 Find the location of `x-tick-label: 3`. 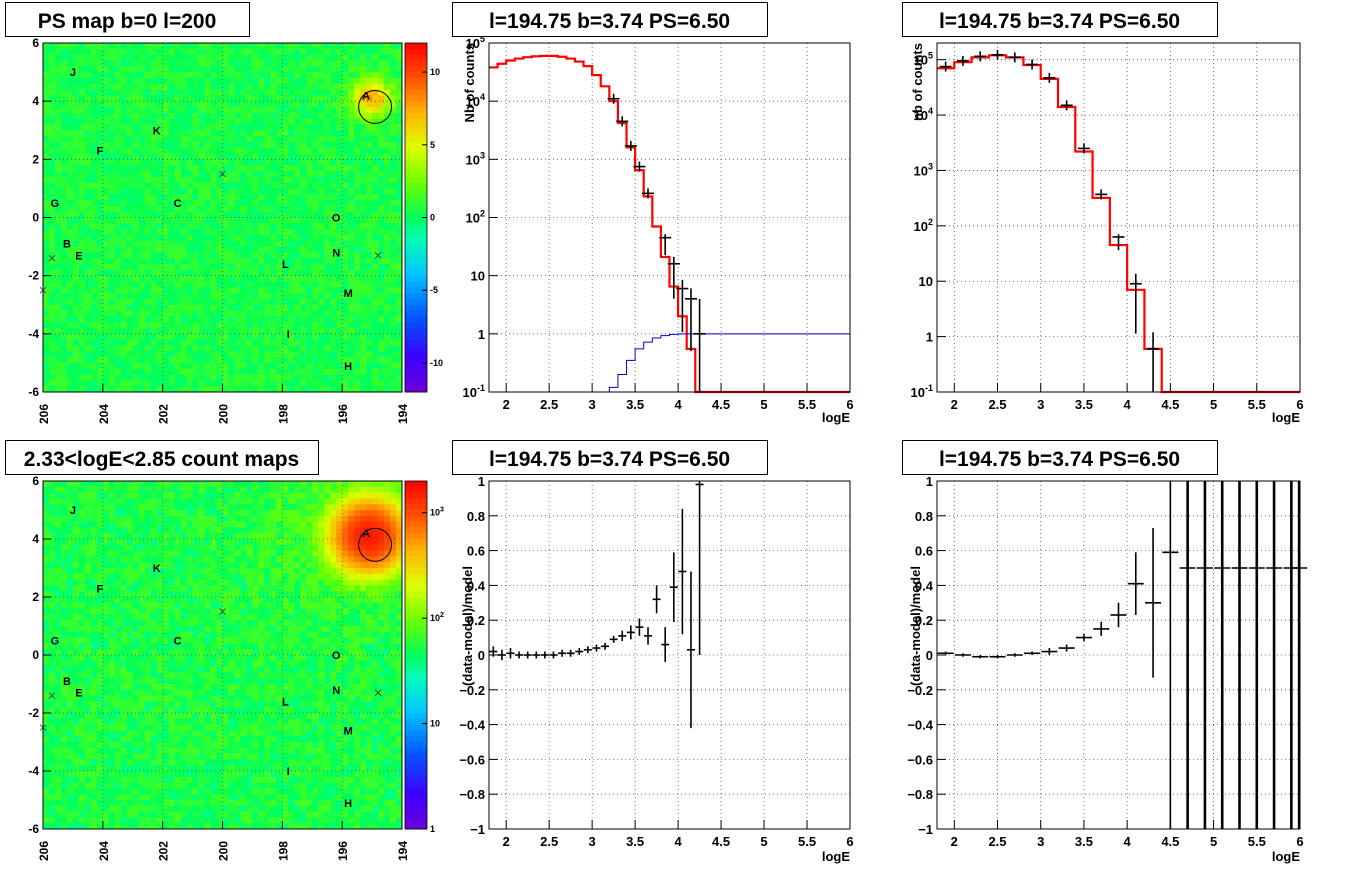

x-tick-label: 3 is located at coordinates (592, 404).